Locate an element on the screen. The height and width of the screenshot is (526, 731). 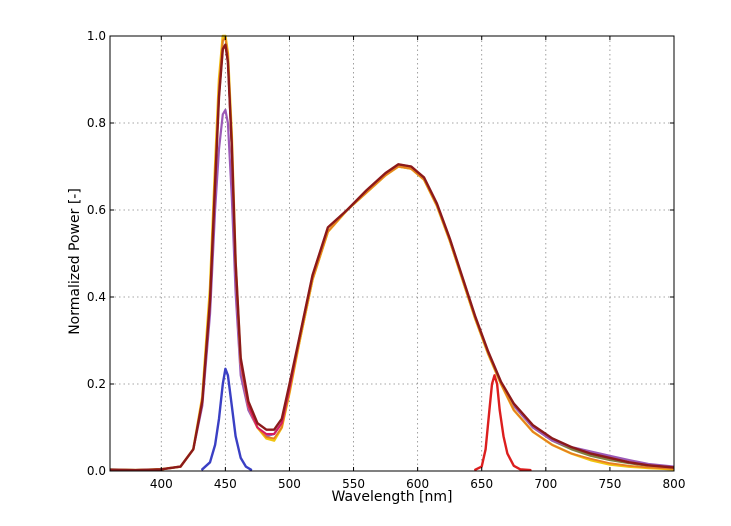
x-axis-label: Wavelength [nm] is located at coordinates (392, 497).